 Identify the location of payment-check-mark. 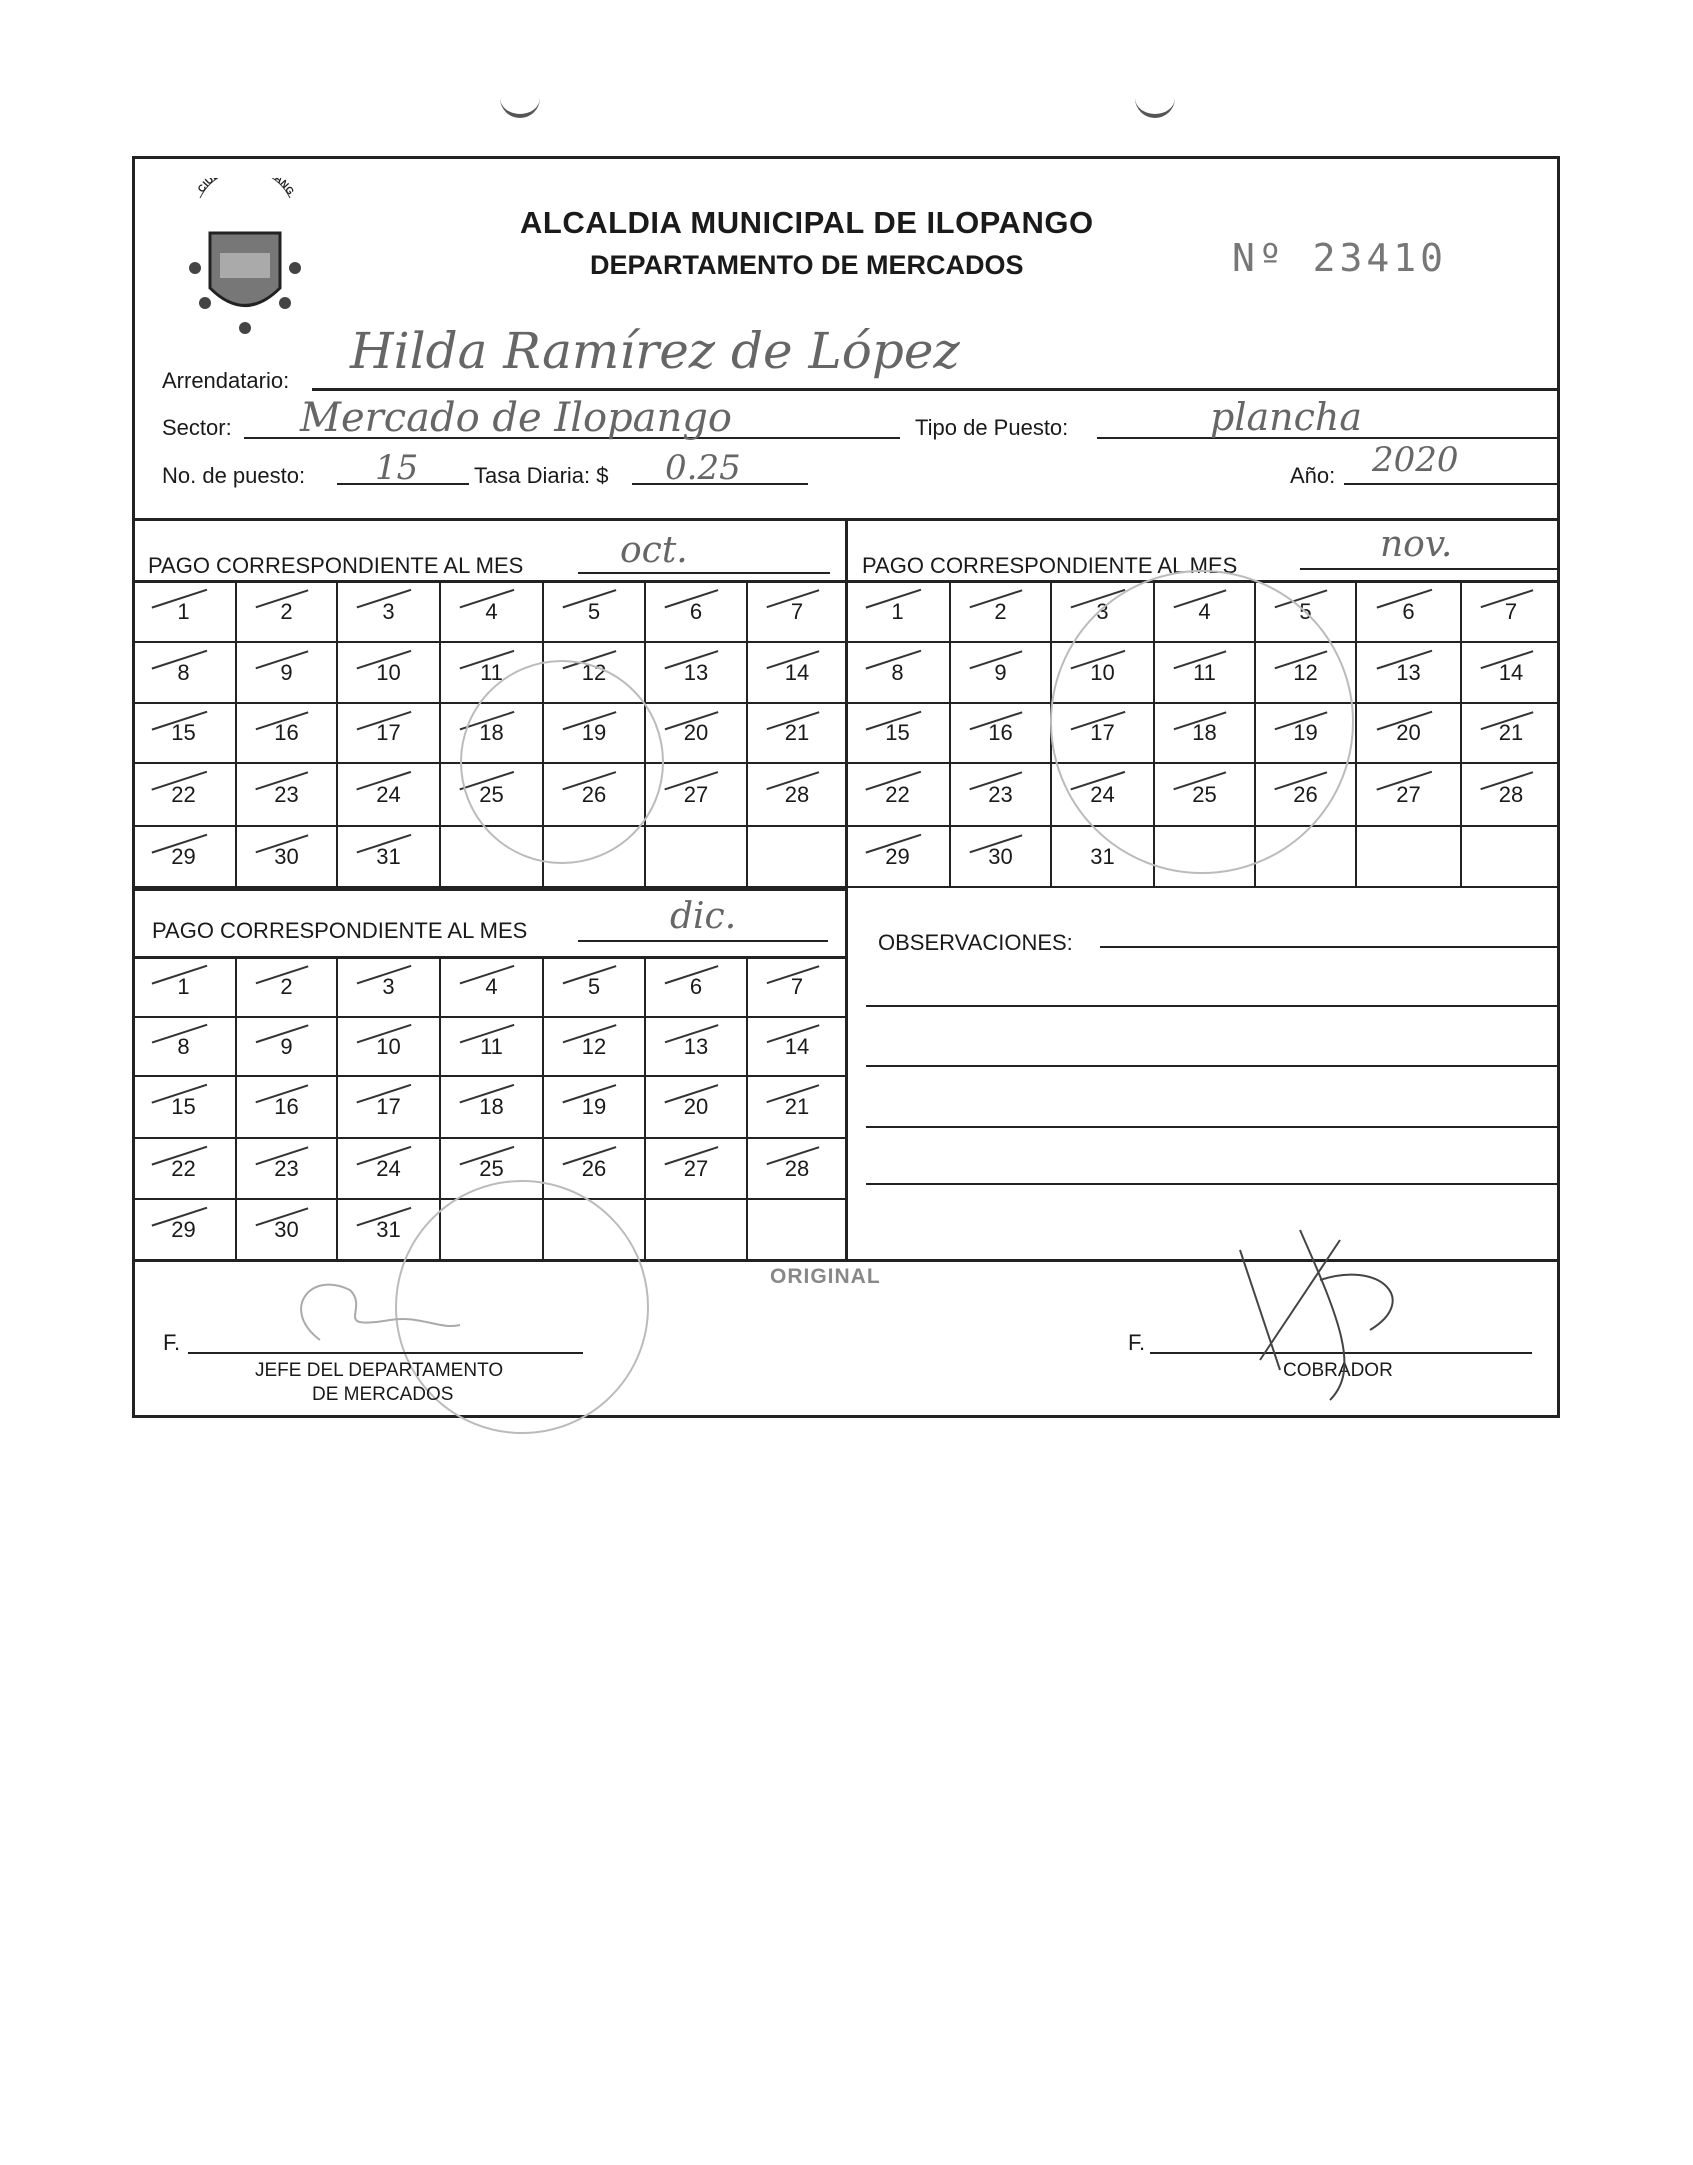
(696, 734).